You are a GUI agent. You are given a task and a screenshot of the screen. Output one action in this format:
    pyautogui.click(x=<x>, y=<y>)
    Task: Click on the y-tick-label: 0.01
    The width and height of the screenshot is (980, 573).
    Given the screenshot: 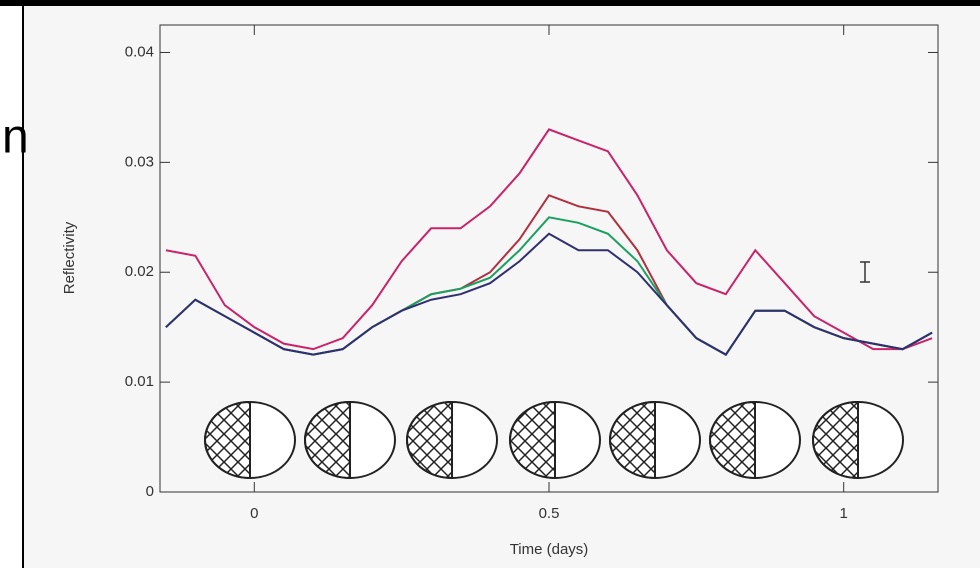 What is the action you would take?
    pyautogui.click(x=139, y=381)
    